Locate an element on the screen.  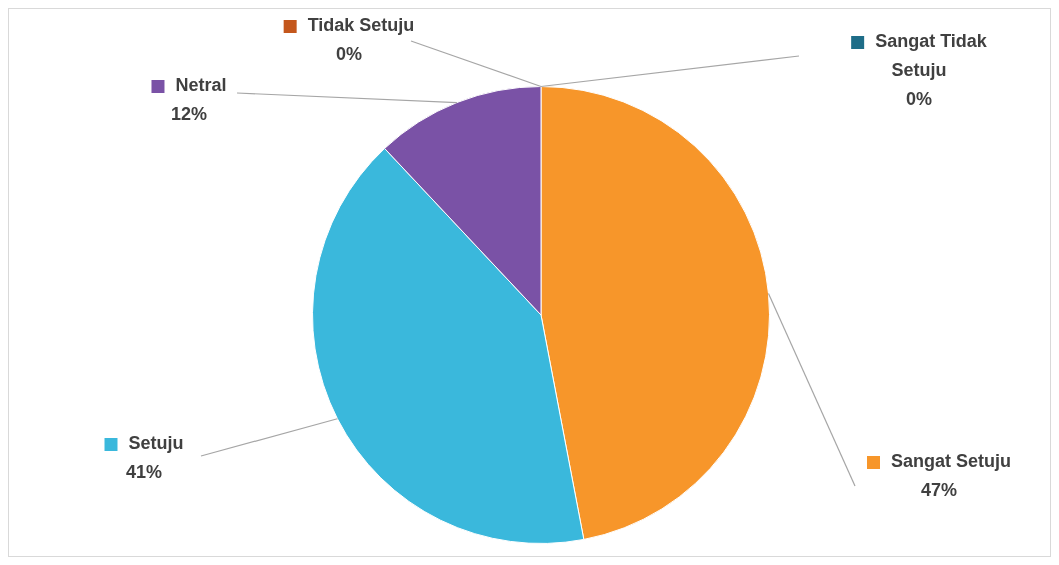
data-label: 47% is located at coordinates (939, 489).